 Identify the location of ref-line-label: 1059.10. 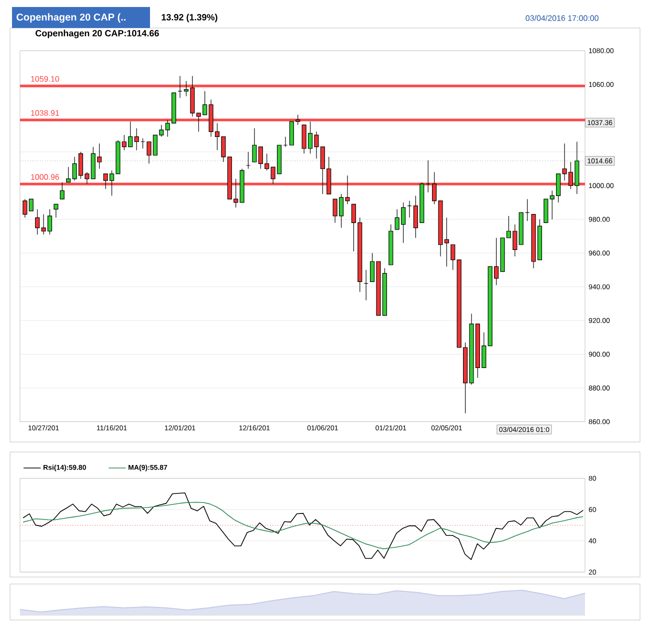
(45, 79).